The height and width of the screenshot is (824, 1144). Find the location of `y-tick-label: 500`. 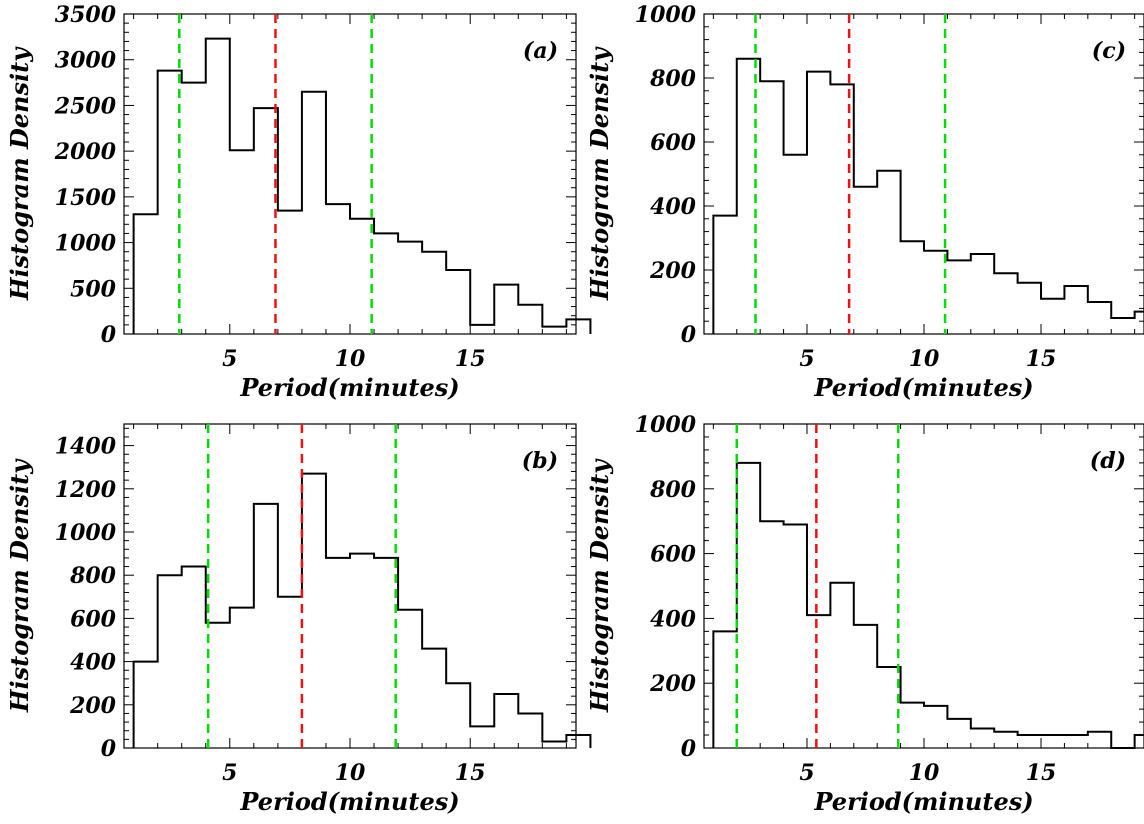

y-tick-label: 500 is located at coordinates (93, 289).